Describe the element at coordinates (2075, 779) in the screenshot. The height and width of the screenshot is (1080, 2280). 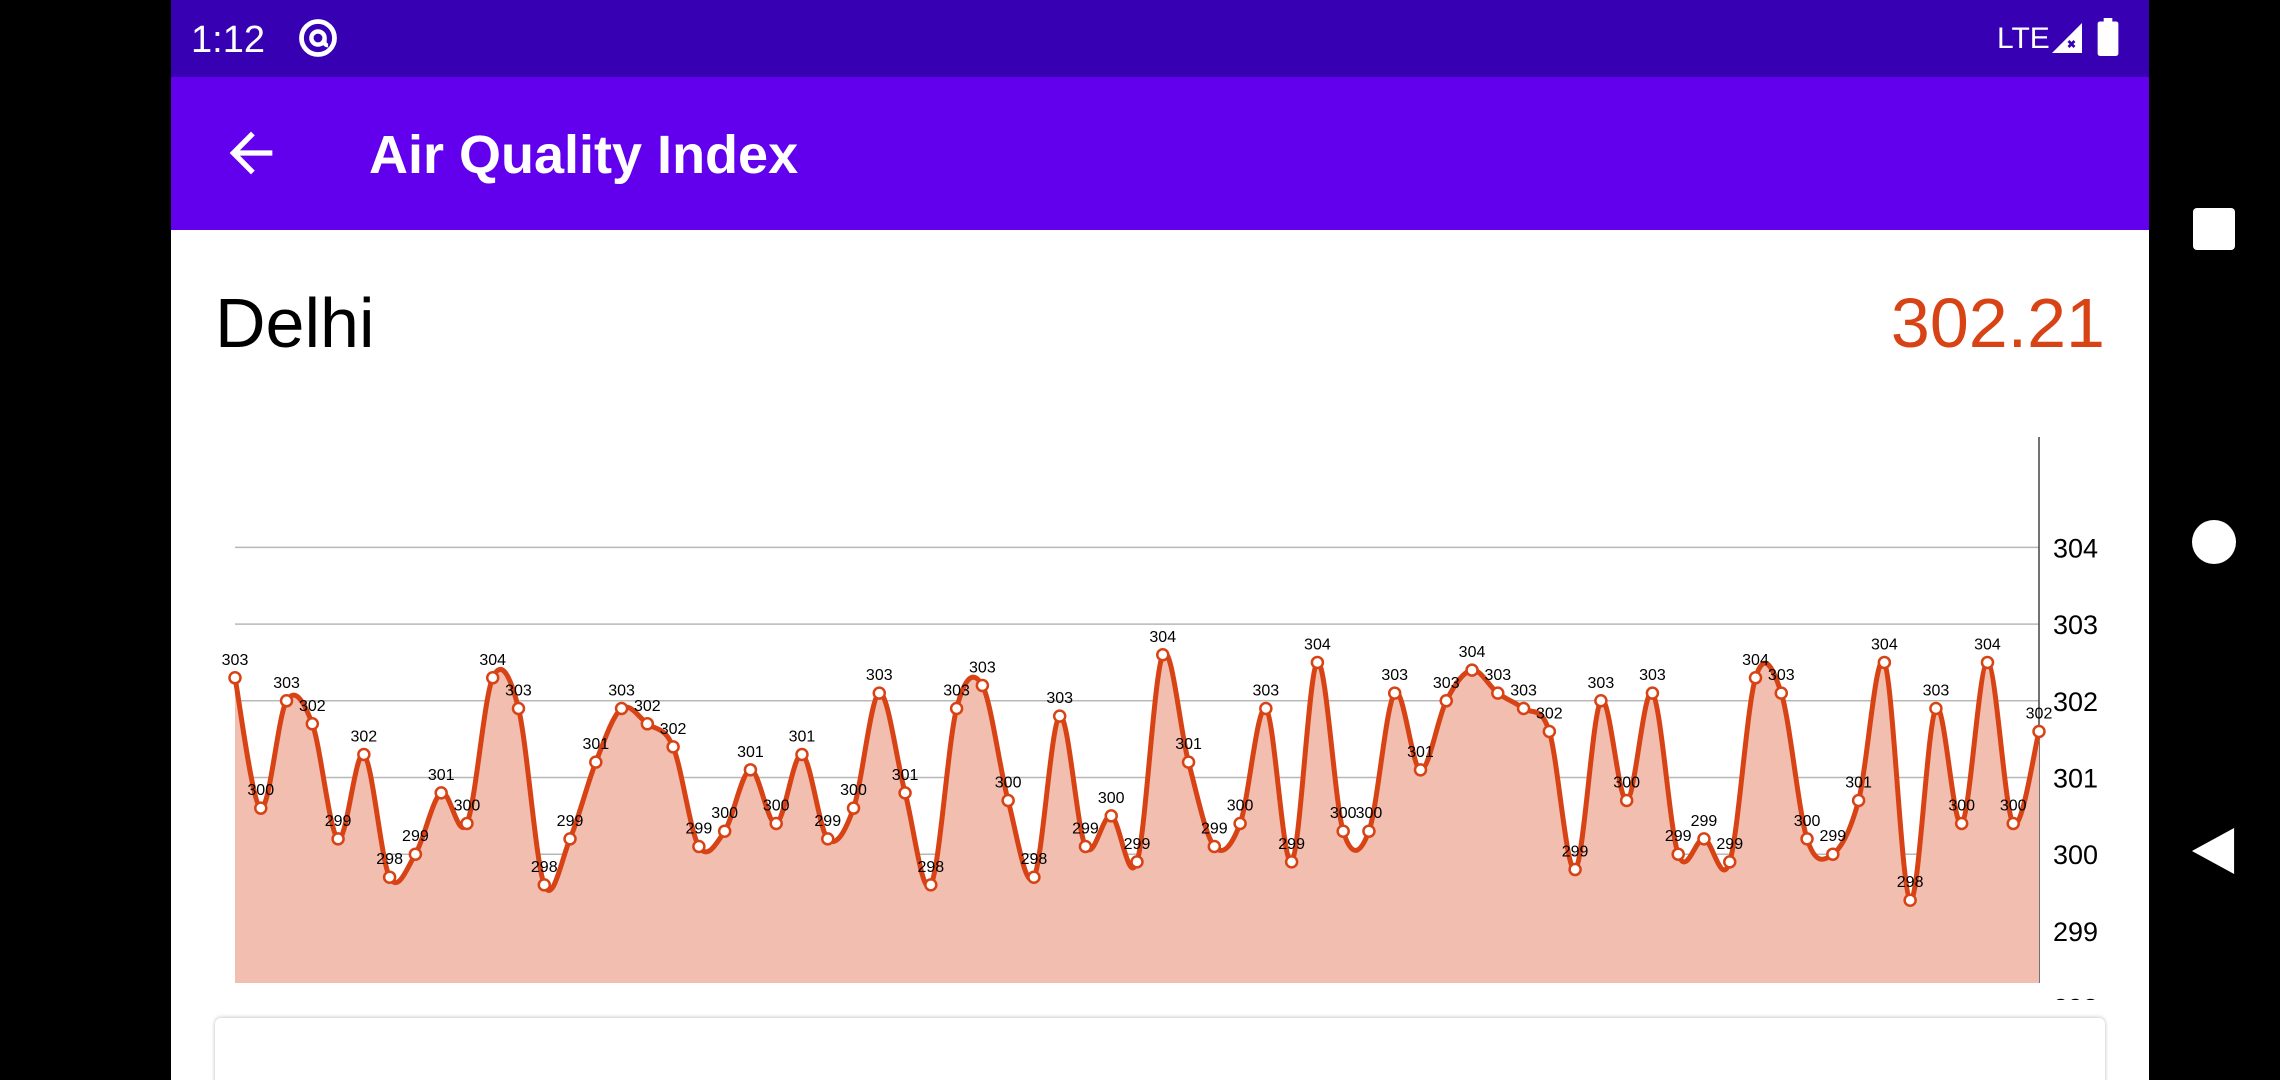
I see `y-tick-label: 301` at that location.